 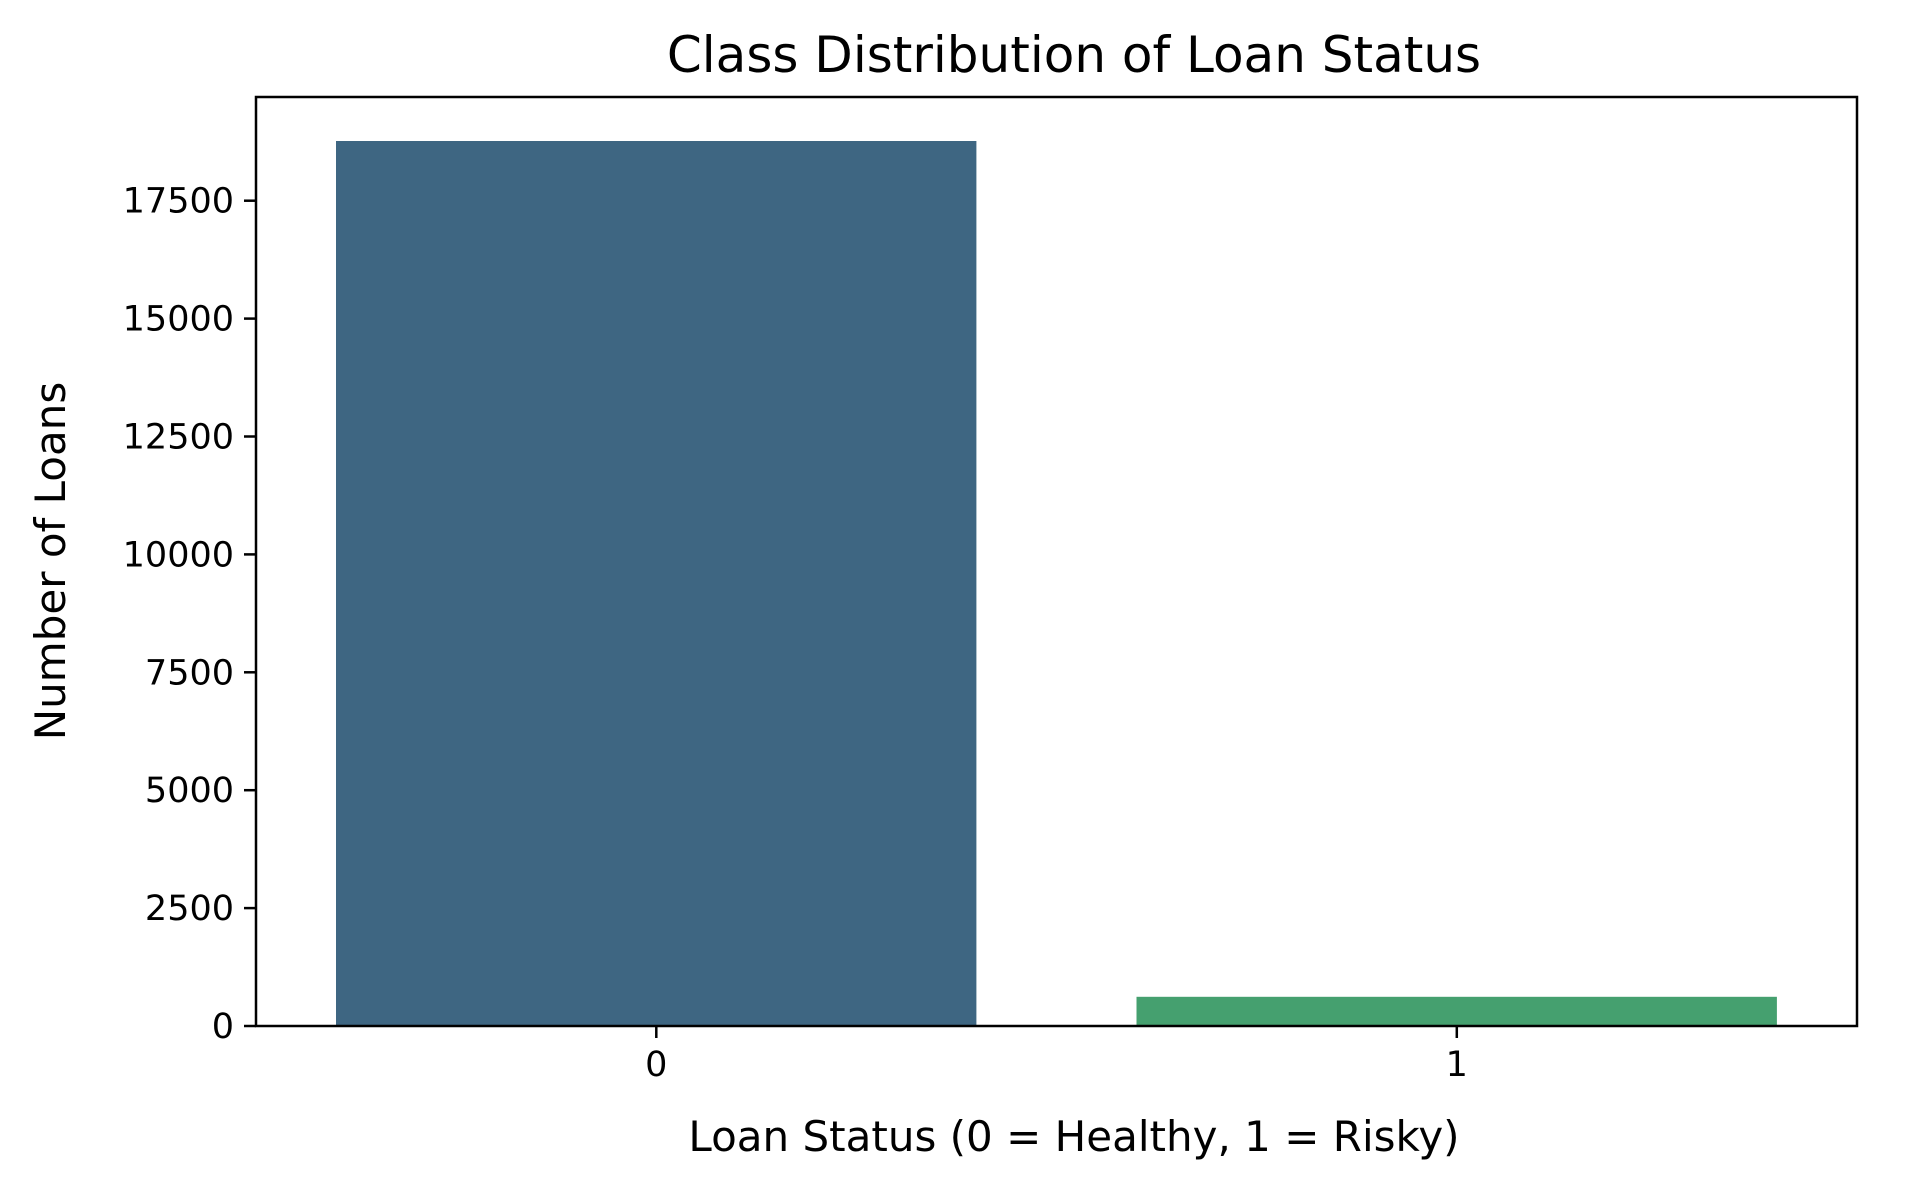 I want to click on chart-title: Class Distribution of Loan Status, so click(x=1074, y=55).